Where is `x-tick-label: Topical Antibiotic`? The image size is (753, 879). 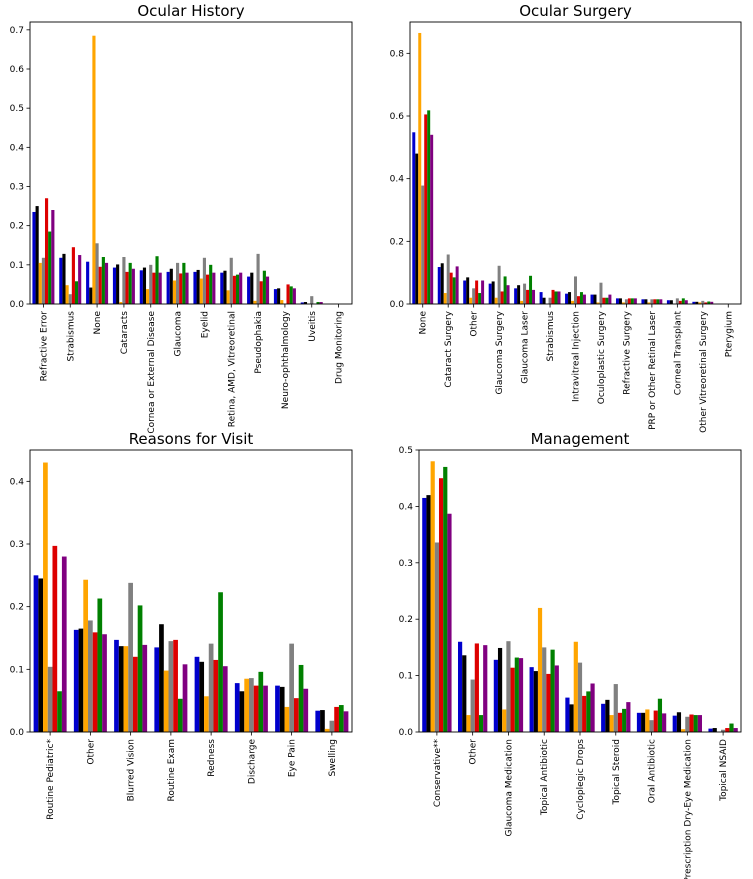
x-tick-label: Topical Antibiotic is located at coordinates (545, 777).